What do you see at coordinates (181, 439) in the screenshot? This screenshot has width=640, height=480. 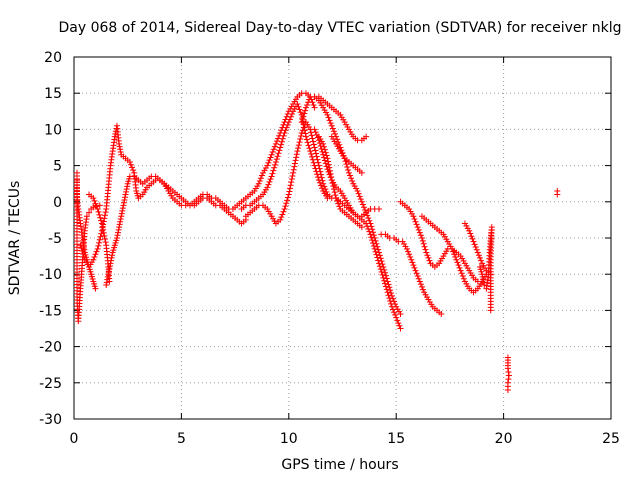 I see `x-tick-label: 5` at bounding box center [181, 439].